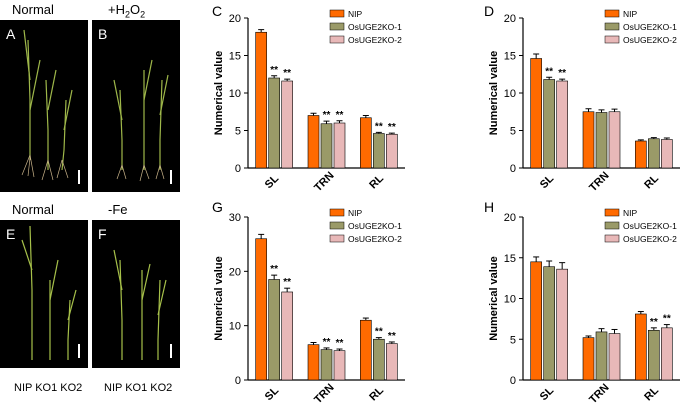 The image size is (685, 404). Describe the element at coordinates (217, 207) in the screenshot. I see `panel-letter-g: G` at that location.